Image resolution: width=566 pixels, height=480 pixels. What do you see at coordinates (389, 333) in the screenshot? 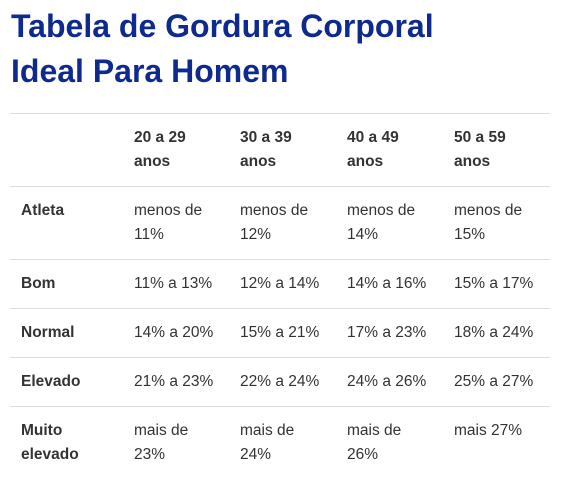
I see `table-cell: 17% a 23%` at bounding box center [389, 333].